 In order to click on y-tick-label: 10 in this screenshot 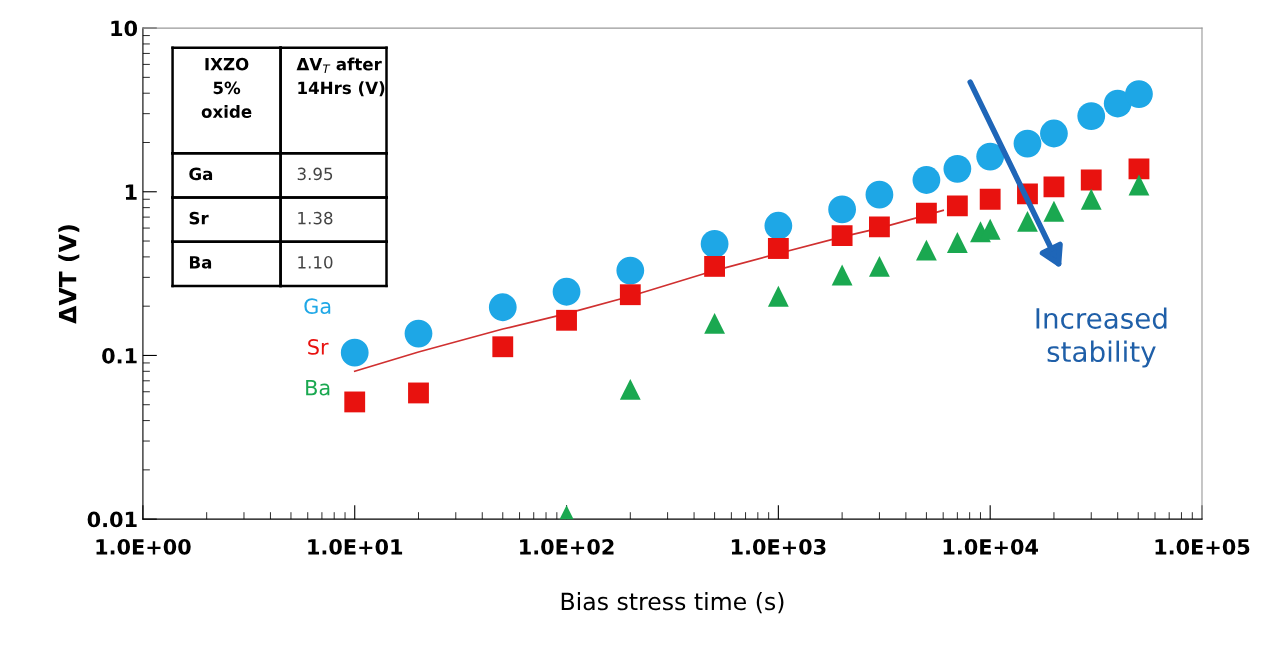, I will do `click(124, 28)`.